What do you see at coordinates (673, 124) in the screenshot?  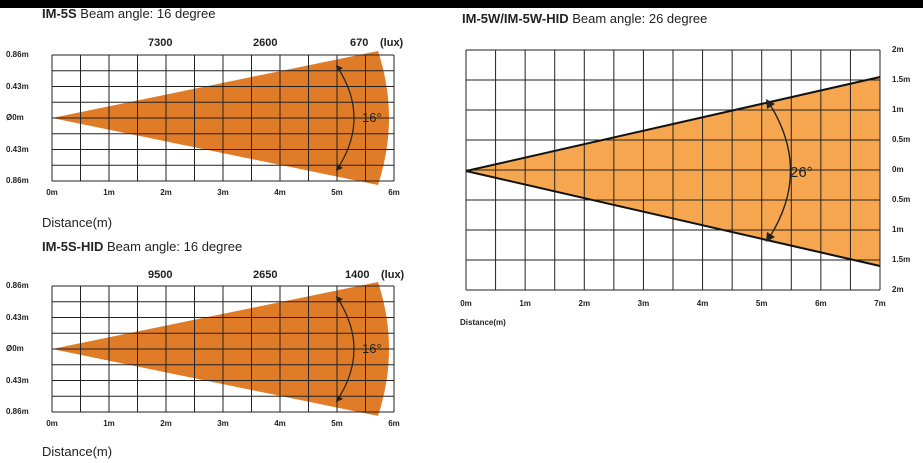 I see `beam-edge-top` at bounding box center [673, 124].